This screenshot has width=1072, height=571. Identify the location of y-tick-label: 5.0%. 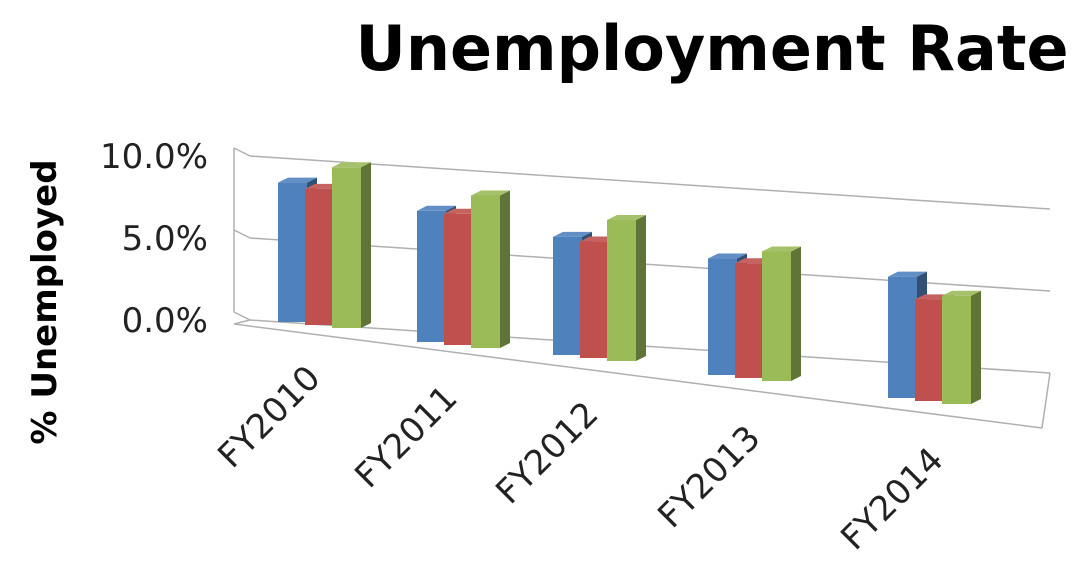
(165, 239).